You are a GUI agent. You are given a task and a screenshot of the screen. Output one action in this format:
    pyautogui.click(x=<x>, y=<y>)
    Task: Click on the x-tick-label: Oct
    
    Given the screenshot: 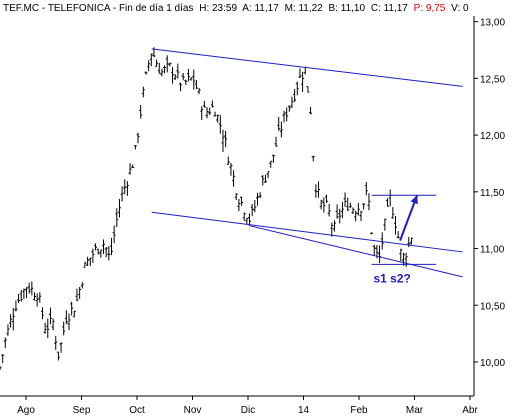 What is the action you would take?
    pyautogui.click(x=137, y=410)
    